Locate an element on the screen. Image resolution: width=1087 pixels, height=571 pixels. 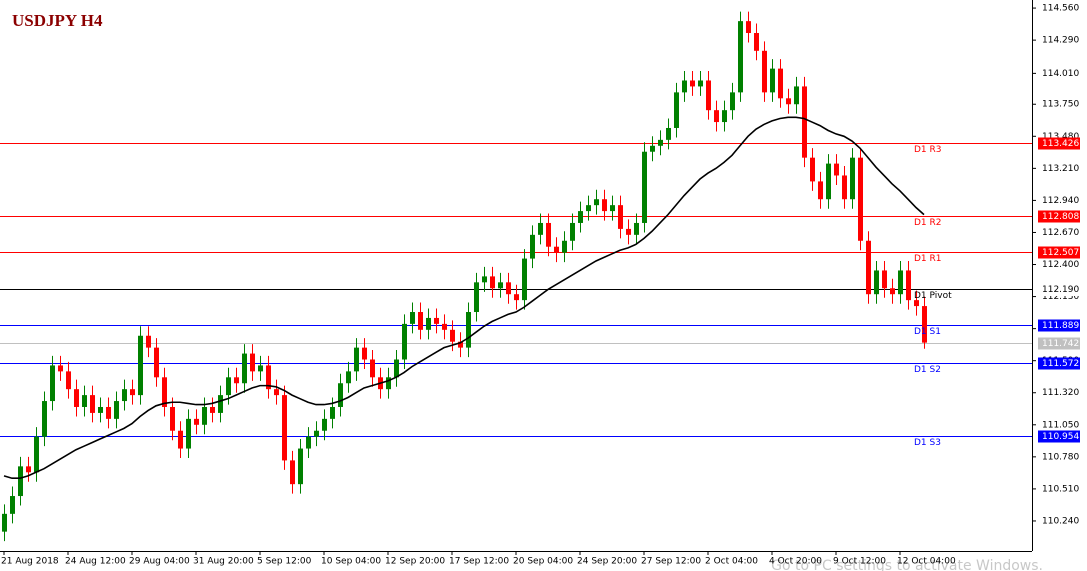
x-tick-label: 17 Sep 12:00 is located at coordinates (479, 562).